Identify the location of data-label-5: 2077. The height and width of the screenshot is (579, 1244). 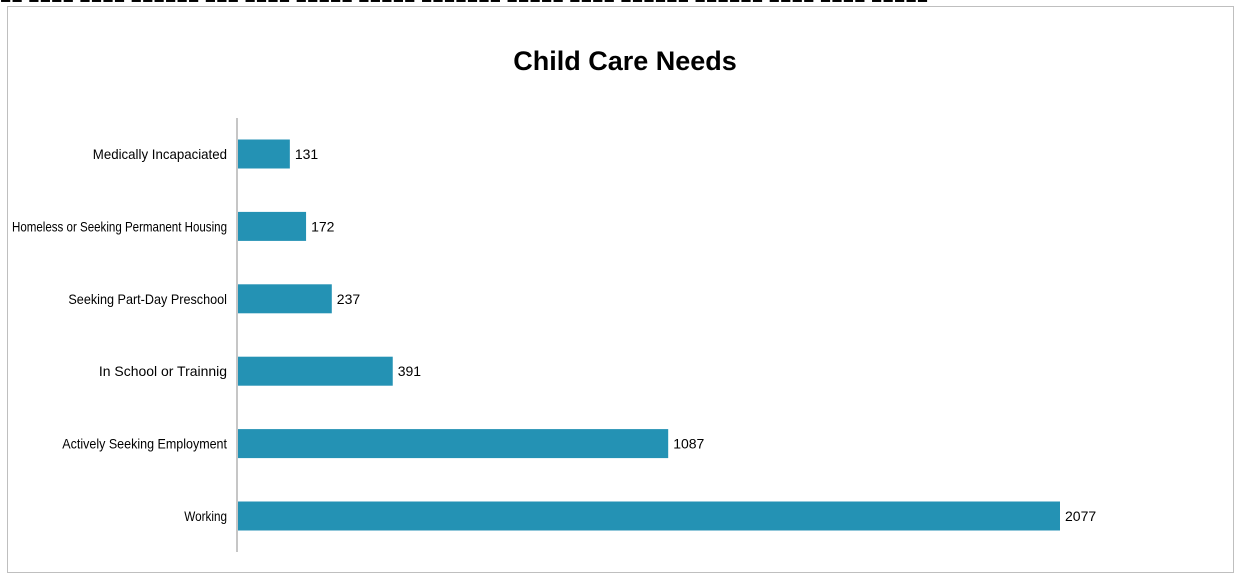
(1080, 516).